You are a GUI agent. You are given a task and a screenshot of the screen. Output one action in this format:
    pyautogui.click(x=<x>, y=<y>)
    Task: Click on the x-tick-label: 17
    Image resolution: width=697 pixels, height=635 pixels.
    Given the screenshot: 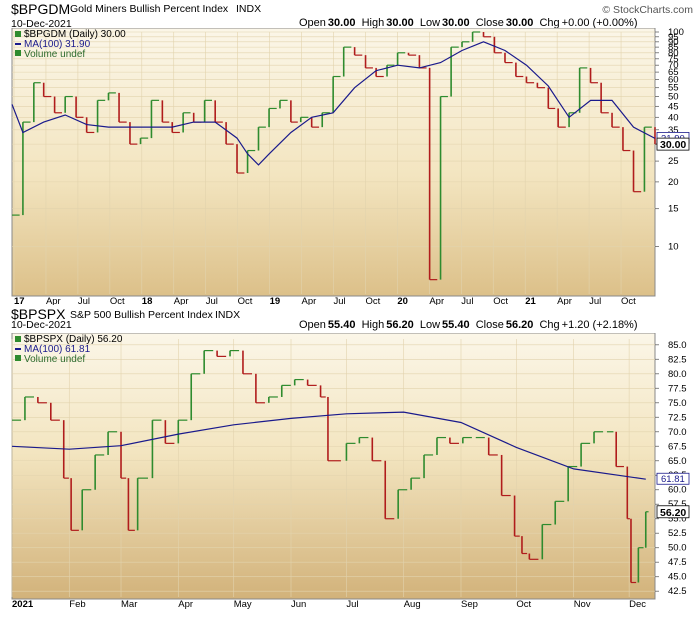 What is the action you would take?
    pyautogui.click(x=19, y=300)
    